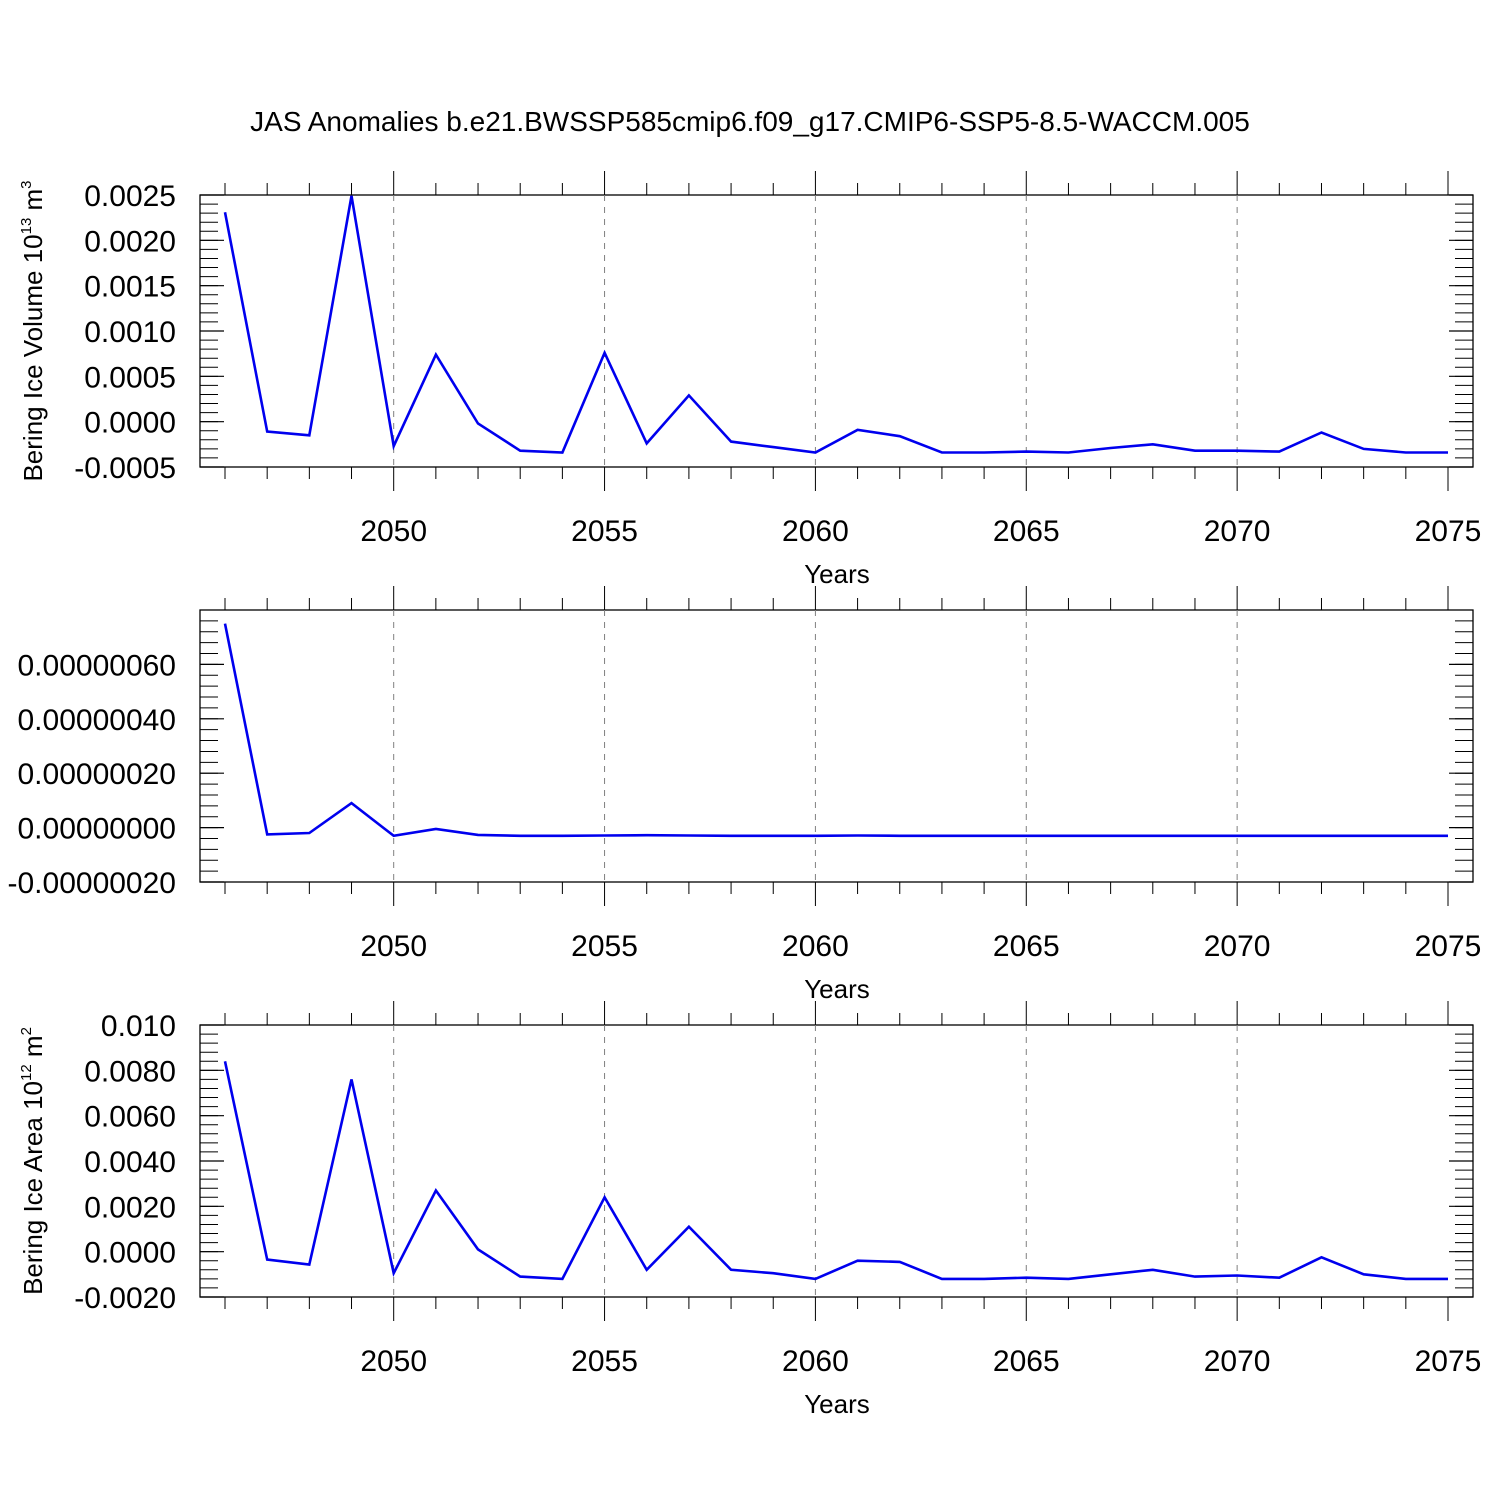  What do you see at coordinates (130, 1162) in the screenshot?
I see `y-tick-label: 0.0040` at bounding box center [130, 1162].